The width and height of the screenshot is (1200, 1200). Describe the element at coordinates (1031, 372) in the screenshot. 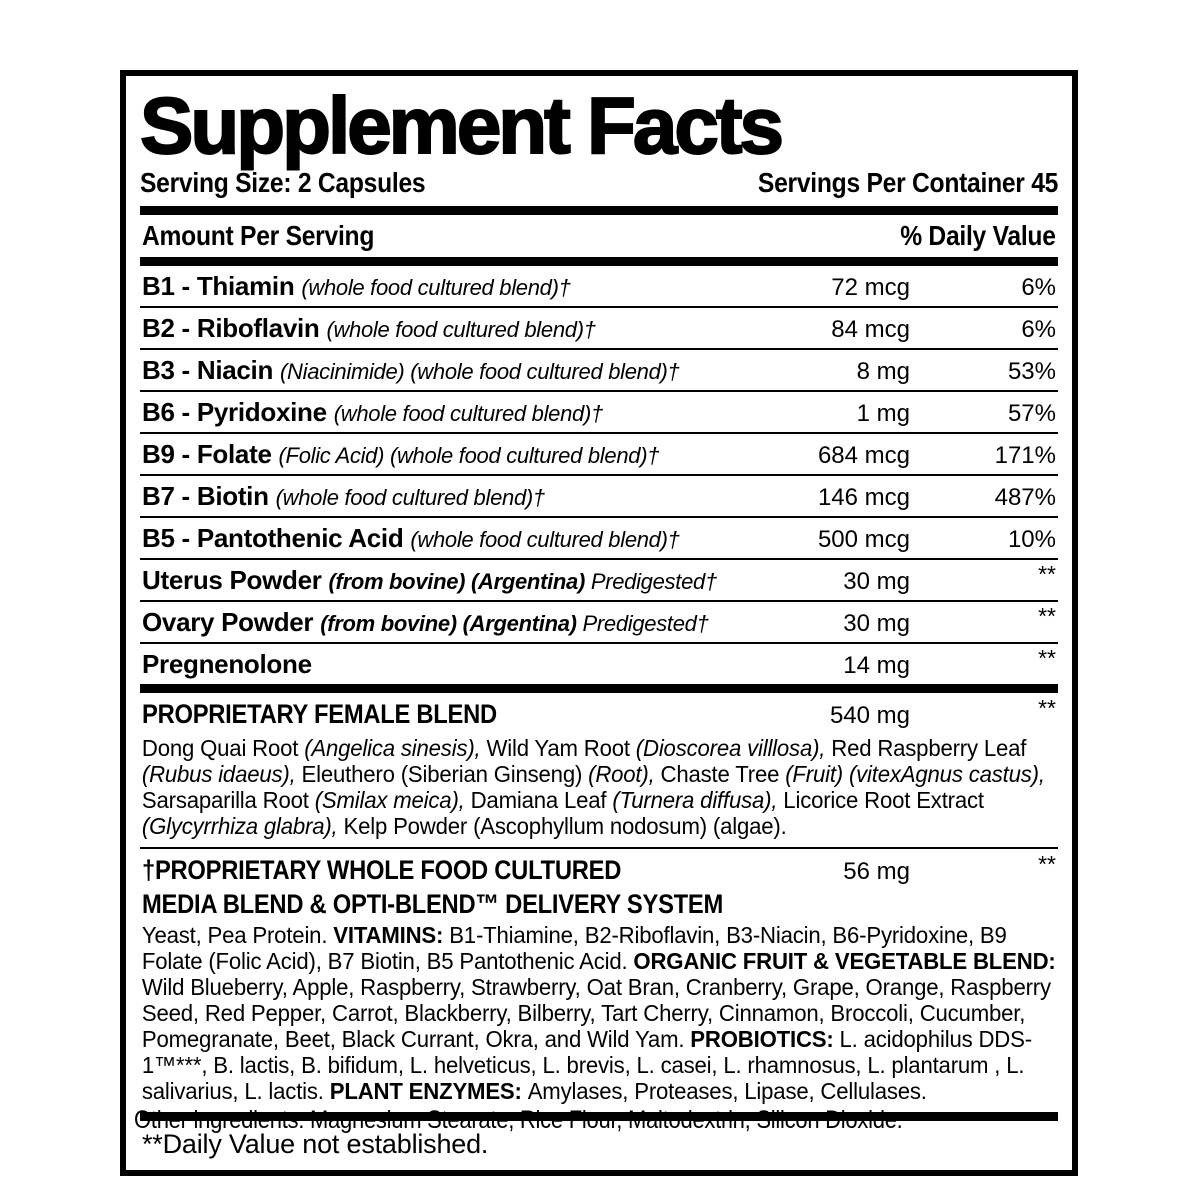

I see `nutrient-daily-value: 53%` at that location.